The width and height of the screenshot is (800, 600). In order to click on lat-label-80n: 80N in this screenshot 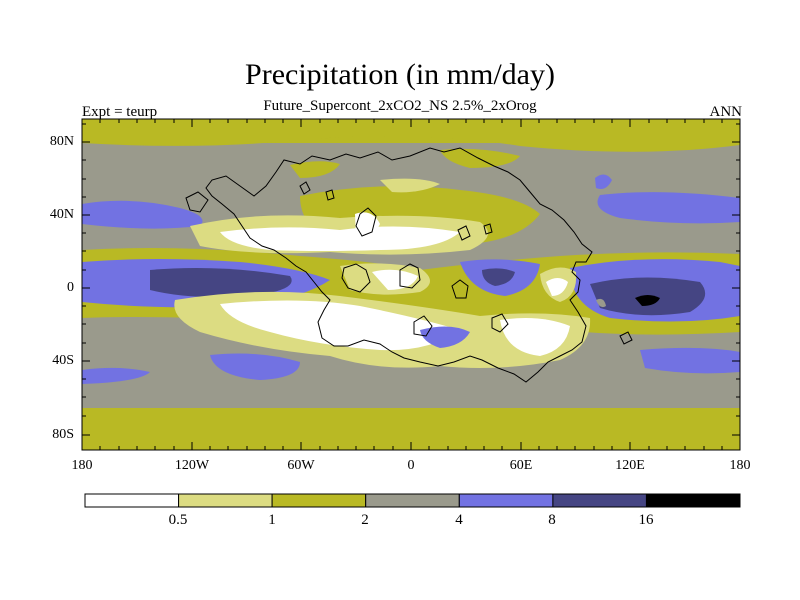, I will do `click(61, 141)`.